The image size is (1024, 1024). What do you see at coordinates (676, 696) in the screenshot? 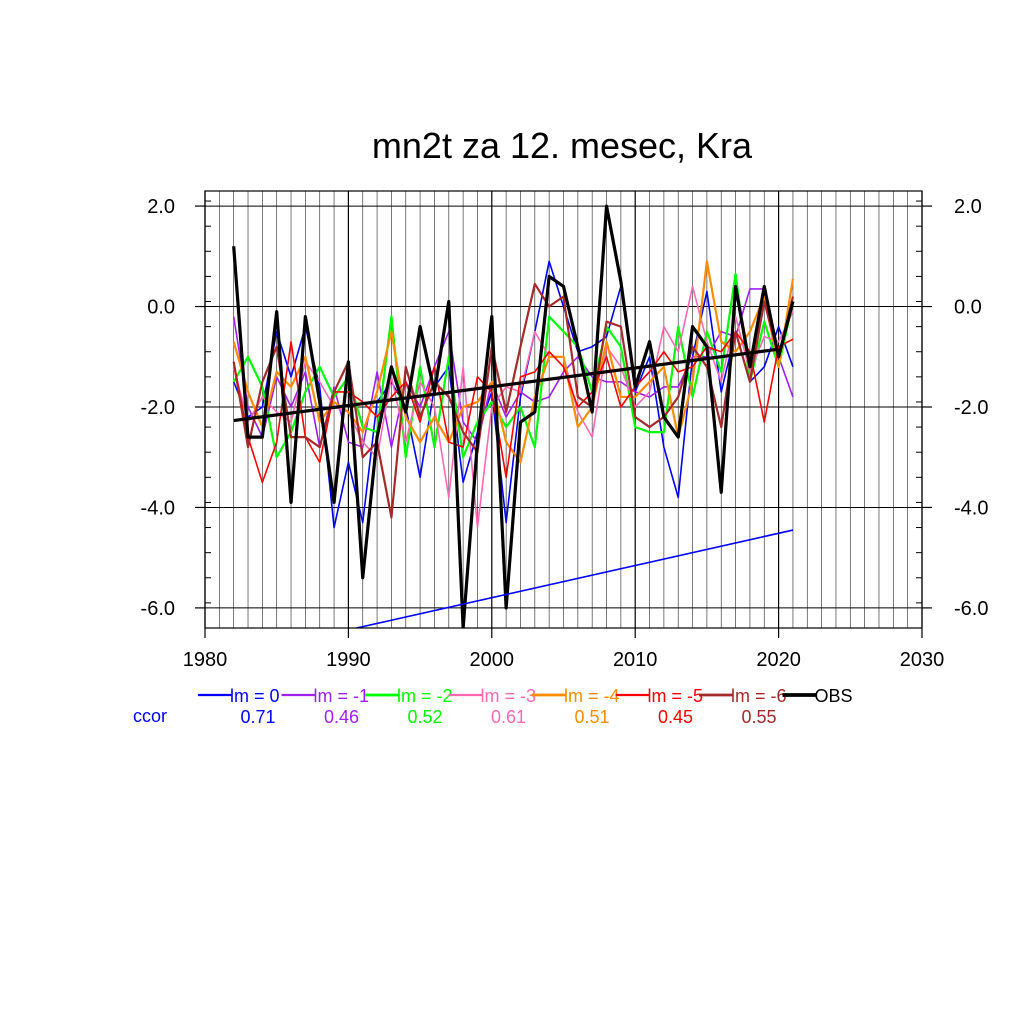
I see `legend-label: lm = -5` at bounding box center [676, 696].